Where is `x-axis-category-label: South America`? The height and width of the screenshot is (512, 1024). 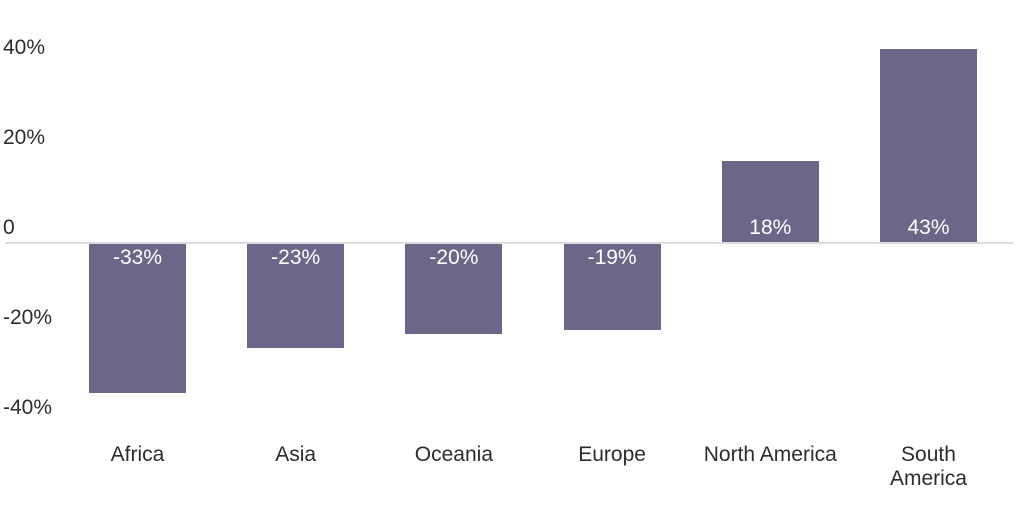 x-axis-category-label: South America is located at coordinates (928, 466).